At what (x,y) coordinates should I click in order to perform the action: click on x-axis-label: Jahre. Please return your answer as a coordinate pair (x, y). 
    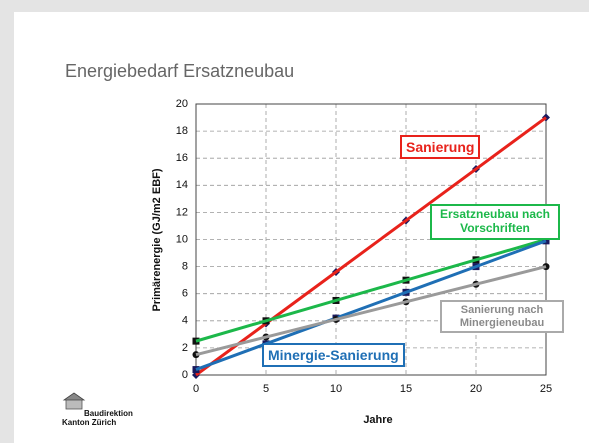
    Looking at the image, I should click on (377, 420).